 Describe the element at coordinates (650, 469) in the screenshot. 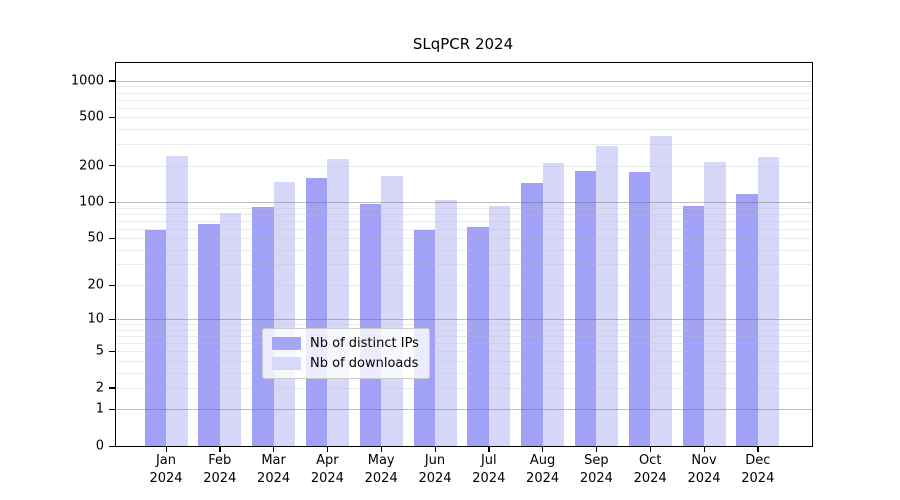

I see `x-tick-label-oct: Oct 2024` at that location.